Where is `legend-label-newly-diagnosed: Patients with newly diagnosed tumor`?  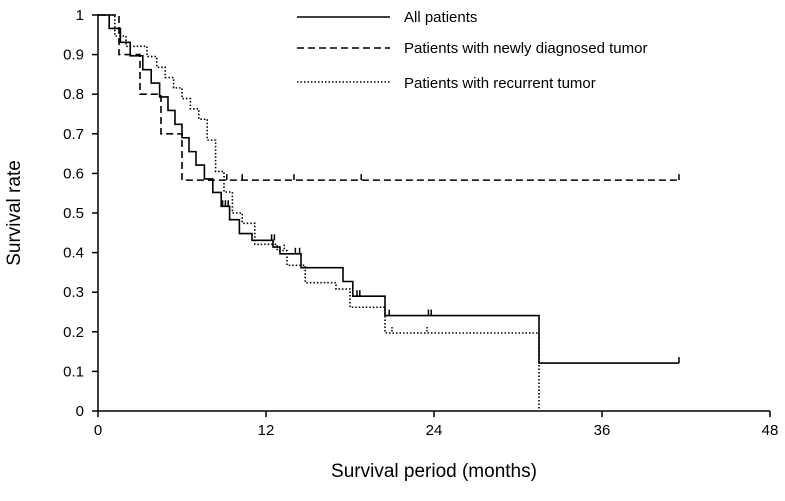
legend-label-newly-diagnosed: Patients with newly diagnosed tumor is located at coordinates (525, 48).